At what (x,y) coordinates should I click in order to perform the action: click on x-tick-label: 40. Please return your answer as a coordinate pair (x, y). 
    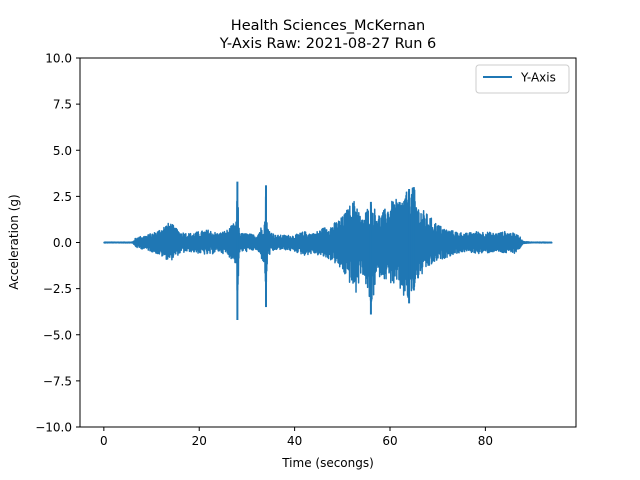
    Looking at the image, I should click on (294, 441).